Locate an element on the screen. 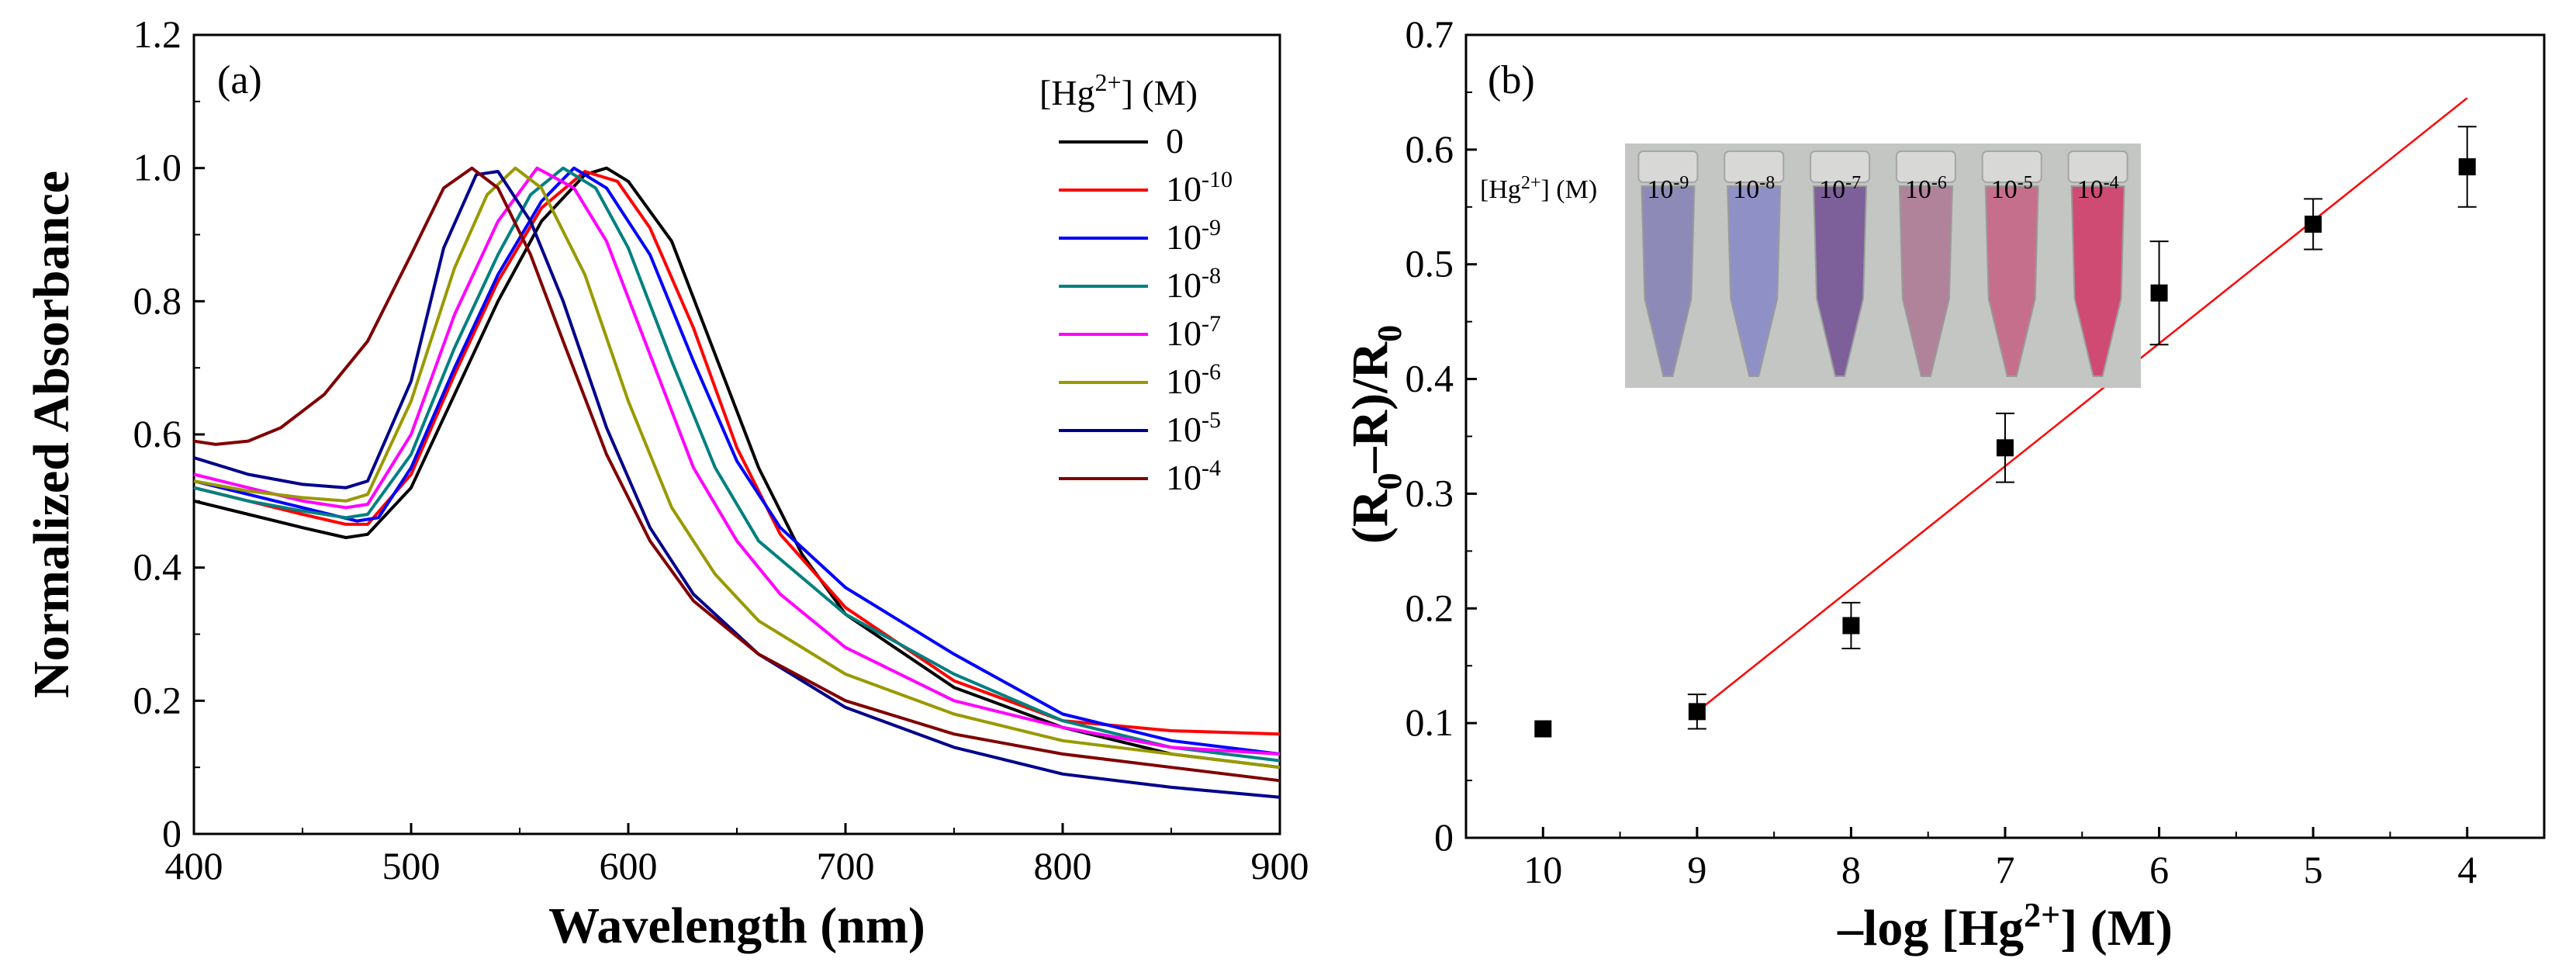  a-y-tick-label: 1.2 is located at coordinates (157, 34).